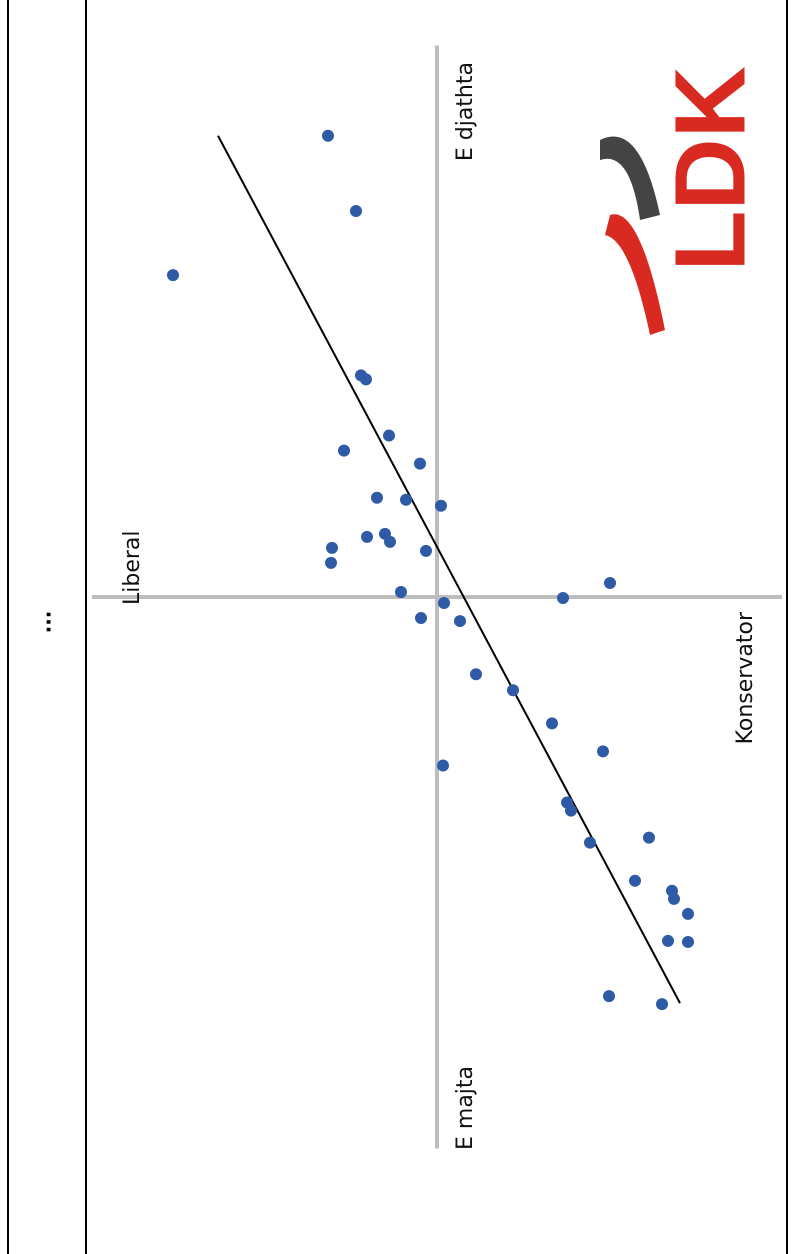 This screenshot has width=792, height=1254. Describe the element at coordinates (745, 677) in the screenshot. I see `axis-label: Konservator` at that location.